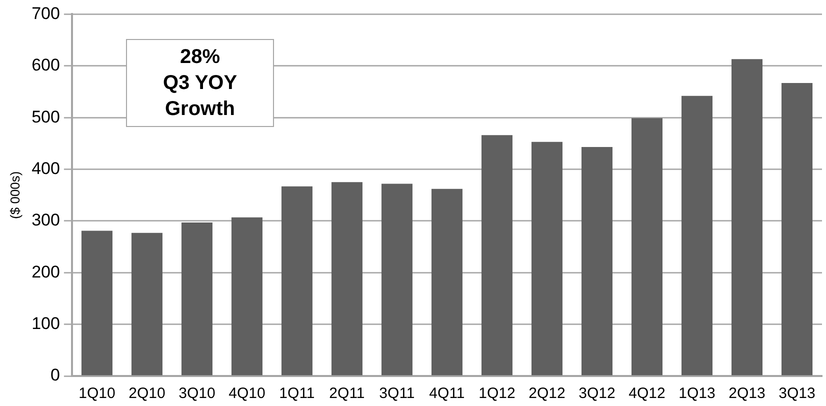  I want to click on y-tick-label: 200, so click(46, 272).